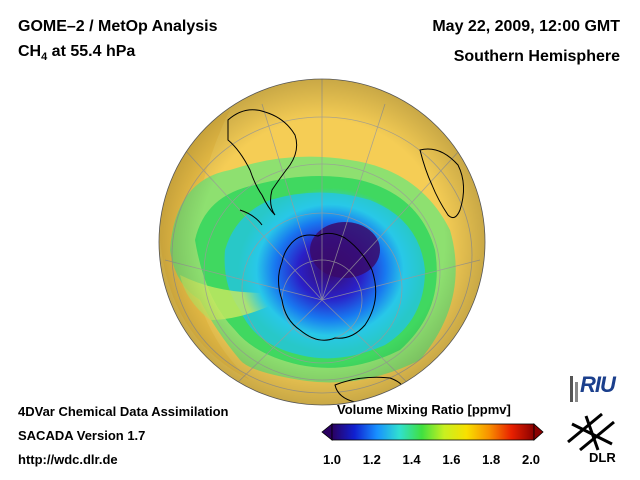 Image resolution: width=640 pixels, height=480 pixels. What do you see at coordinates (44, 57) in the screenshot?
I see `species-subscript: 4` at bounding box center [44, 57].